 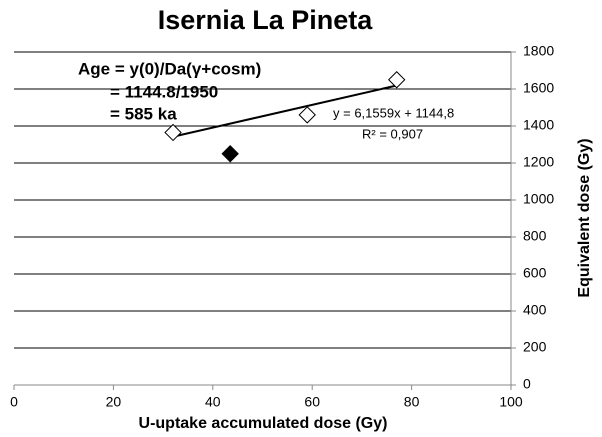 I want to click on x-tick-label: 20, so click(x=114, y=402).